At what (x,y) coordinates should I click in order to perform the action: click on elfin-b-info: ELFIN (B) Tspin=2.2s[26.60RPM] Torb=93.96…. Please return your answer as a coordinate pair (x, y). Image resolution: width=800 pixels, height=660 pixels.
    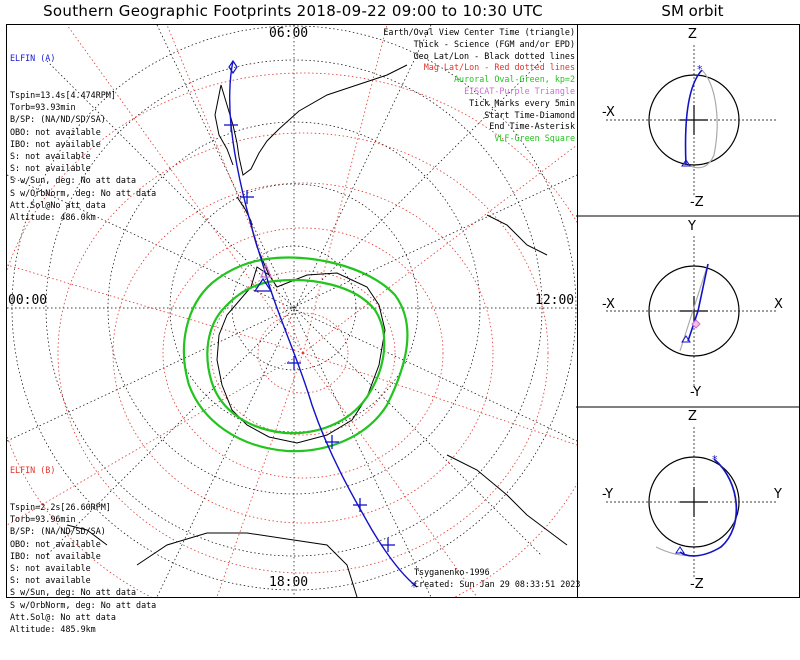
    Looking at the image, I should click on (83, 550).